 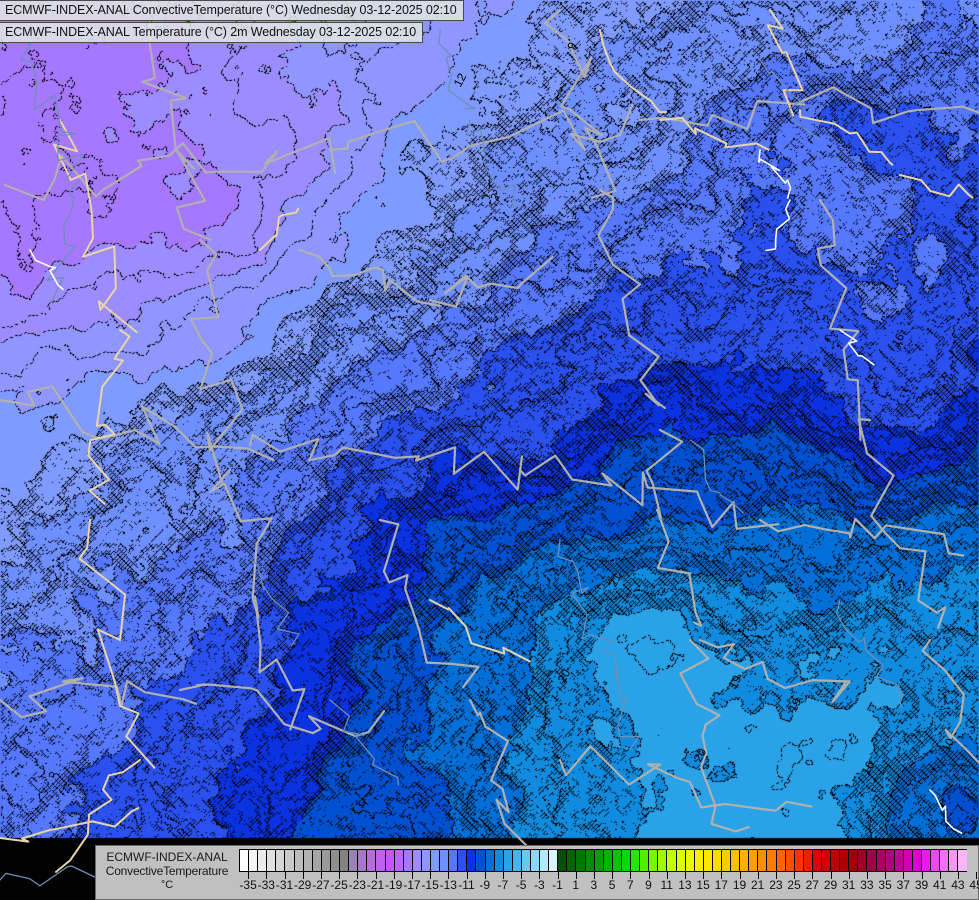 I want to click on colorbar-tick-label: 11, so click(x=666, y=885).